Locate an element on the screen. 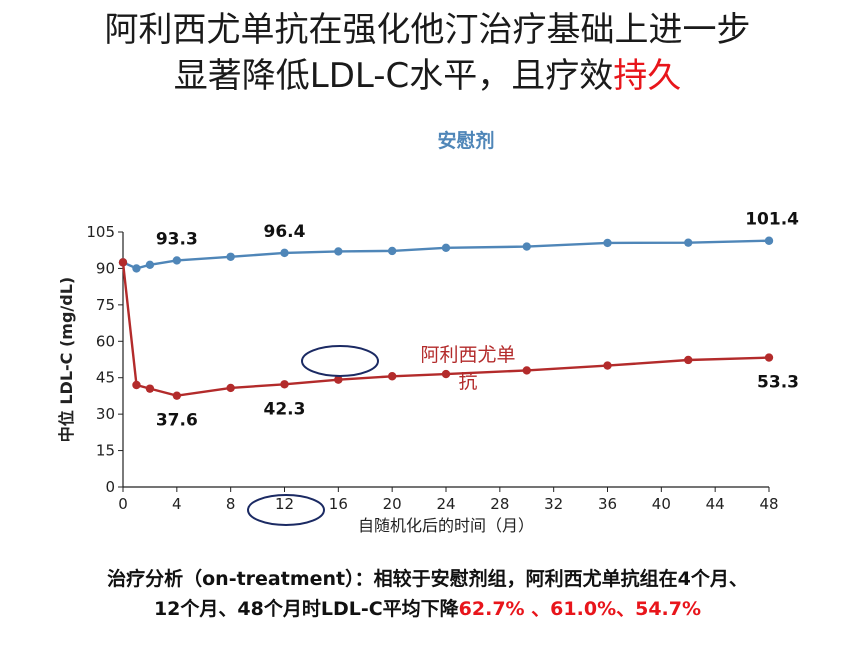 The width and height of the screenshot is (855, 646). y-tick-label: 15 is located at coordinates (105, 451).